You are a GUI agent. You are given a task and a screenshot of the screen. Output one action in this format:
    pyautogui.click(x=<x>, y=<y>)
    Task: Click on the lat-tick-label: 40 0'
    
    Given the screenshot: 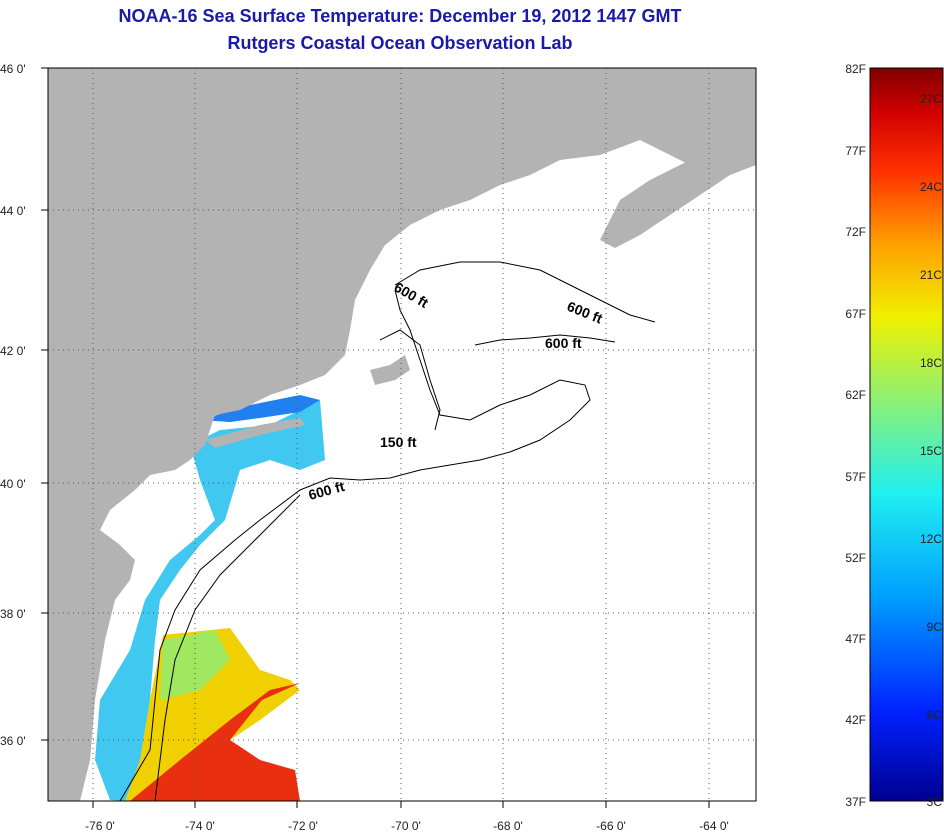 What is the action you would take?
    pyautogui.click(x=13, y=484)
    